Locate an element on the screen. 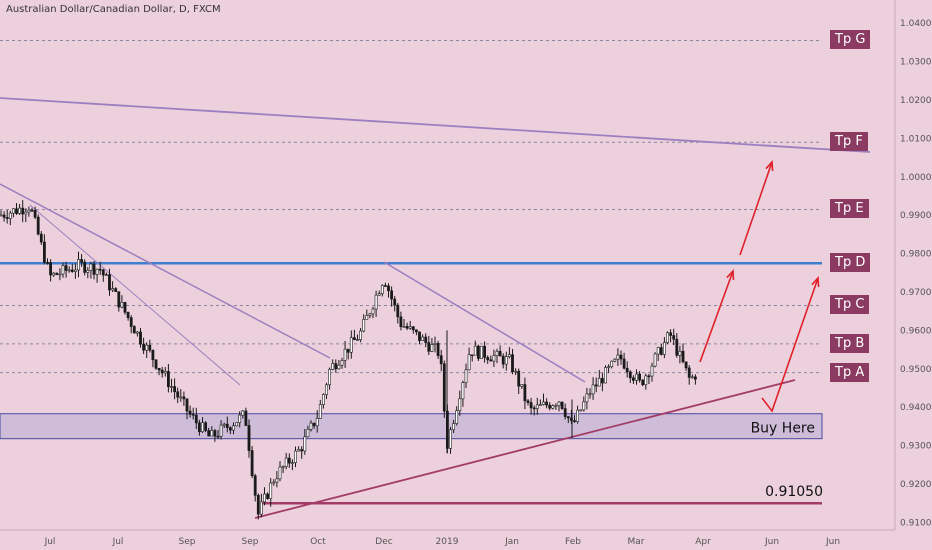 The image size is (932, 550). tp-label: Tp A is located at coordinates (850, 372).